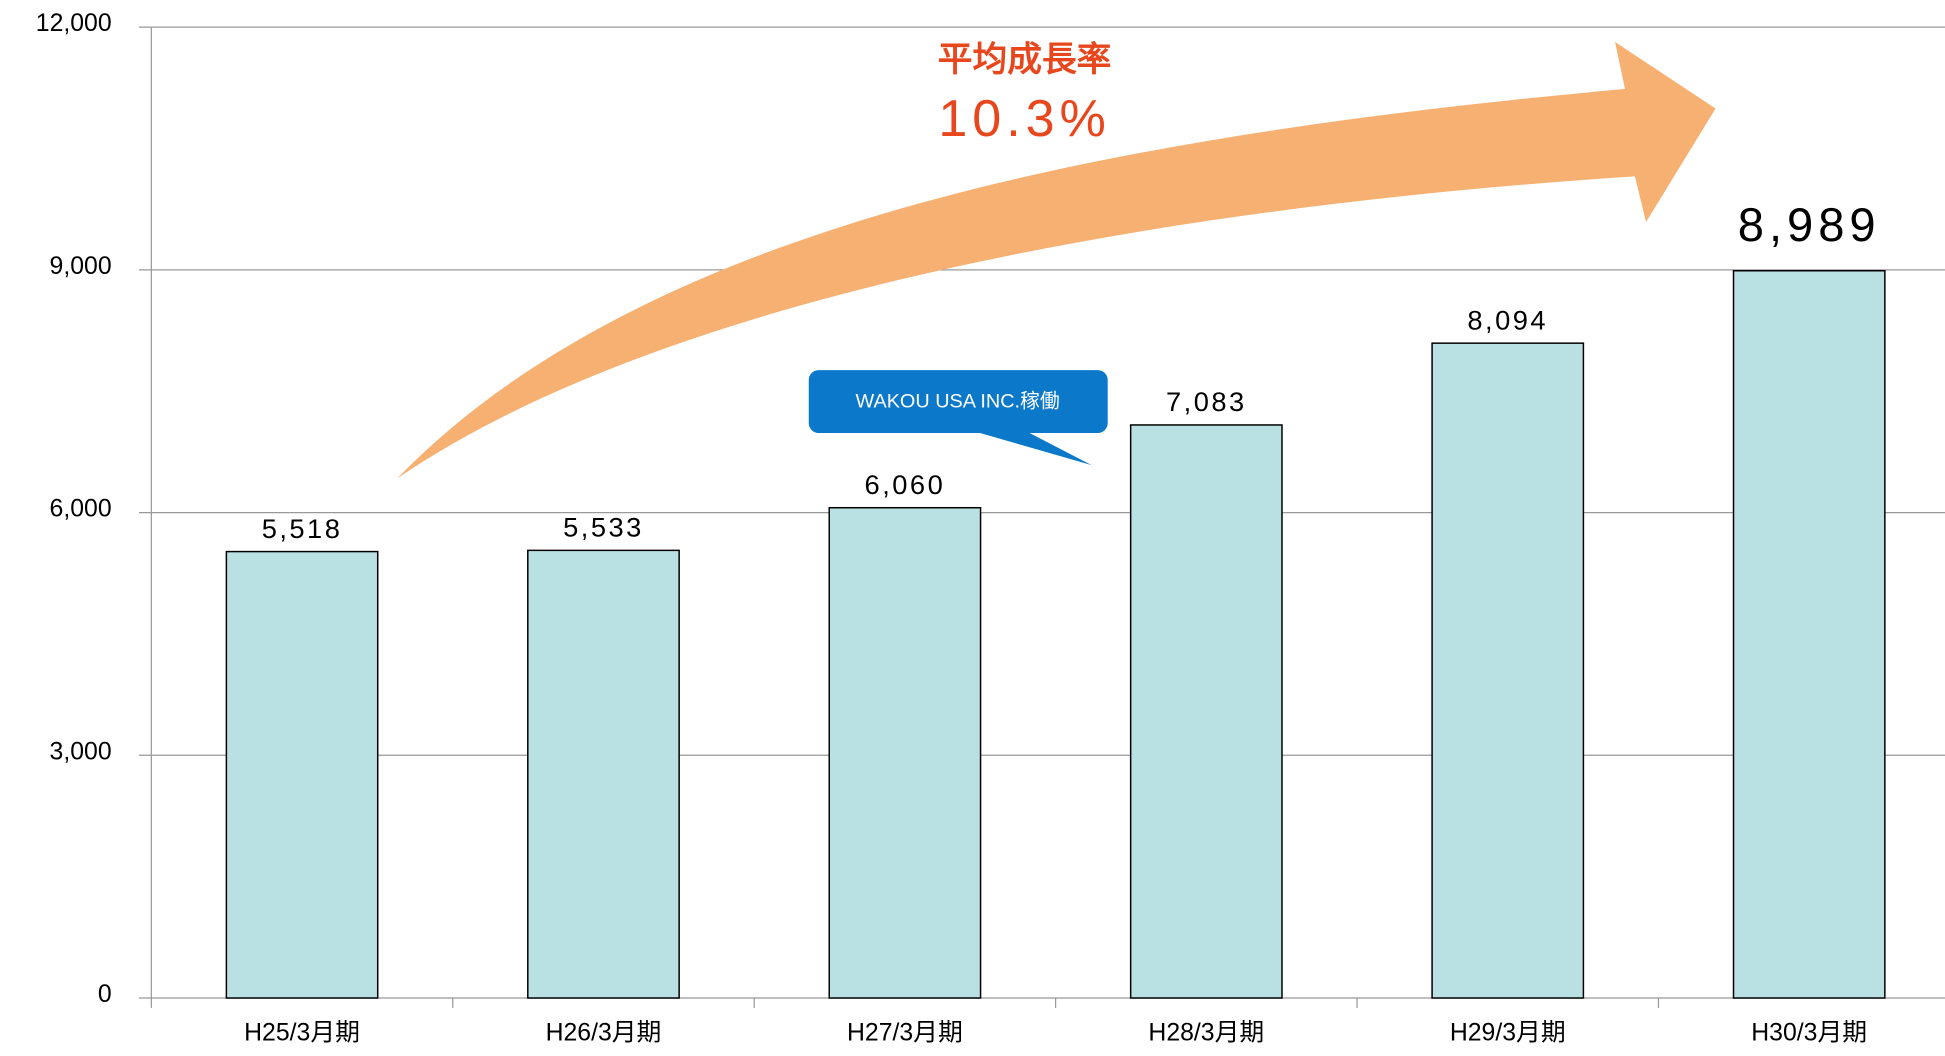 The height and width of the screenshot is (1056, 1945). I want to click on growth-rate: 10.3%, so click(1024, 119).